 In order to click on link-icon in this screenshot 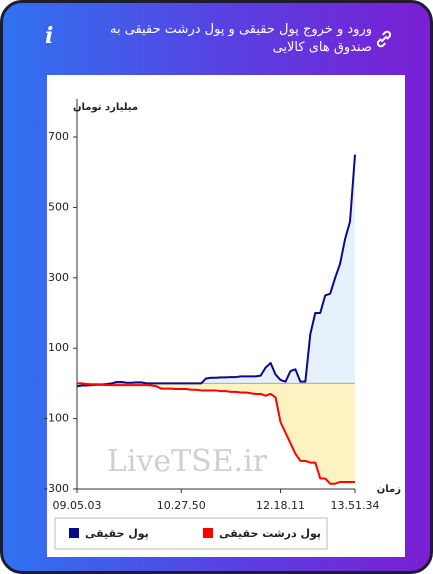, I will do `click(384, 39)`.